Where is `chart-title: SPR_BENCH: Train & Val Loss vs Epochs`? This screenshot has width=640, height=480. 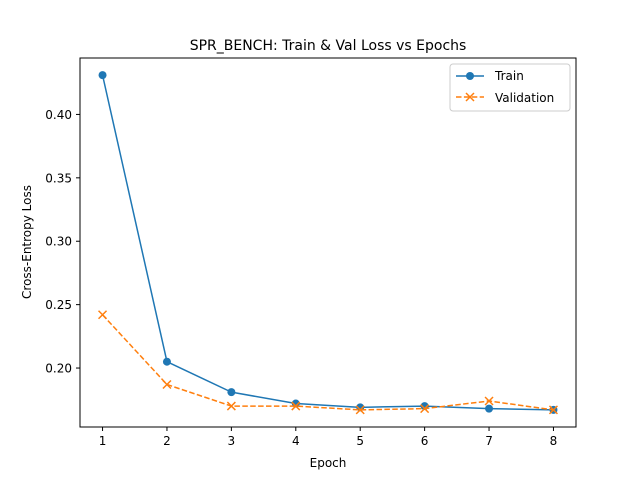 chart-title: SPR_BENCH: Train & Val Loss vs Epochs is located at coordinates (328, 46).